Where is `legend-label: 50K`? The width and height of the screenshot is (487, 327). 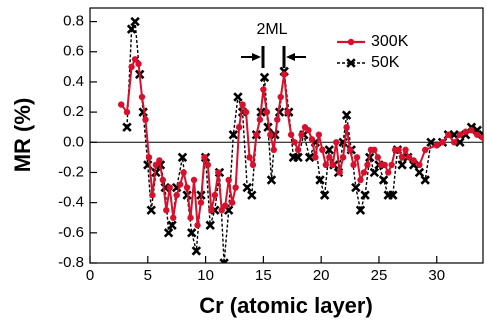 legend-label: 50K is located at coordinates (385, 62).